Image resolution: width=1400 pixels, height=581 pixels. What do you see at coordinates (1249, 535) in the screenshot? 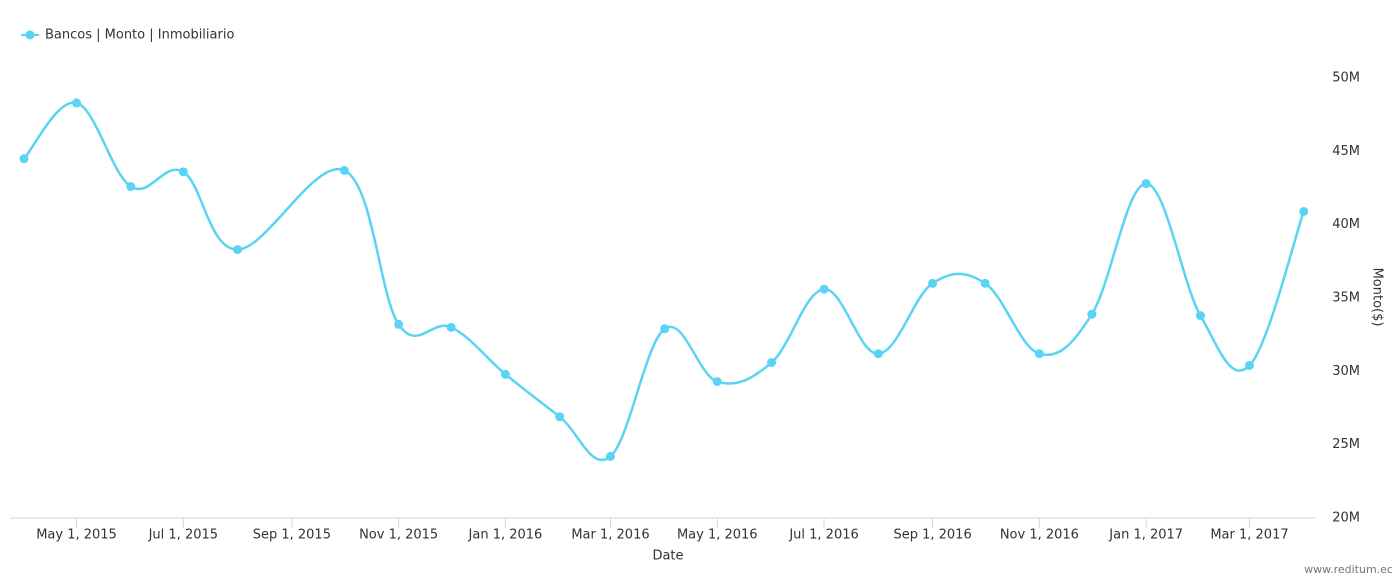
I see `x-tick-label: Mar 1, 2017` at bounding box center [1249, 535].